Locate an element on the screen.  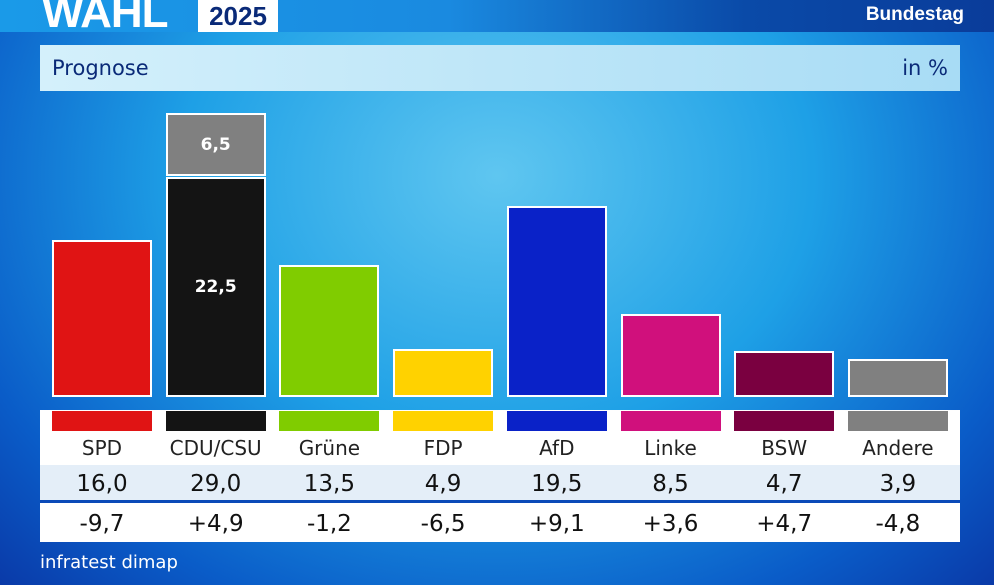
bar-bsw is located at coordinates (784, 373).